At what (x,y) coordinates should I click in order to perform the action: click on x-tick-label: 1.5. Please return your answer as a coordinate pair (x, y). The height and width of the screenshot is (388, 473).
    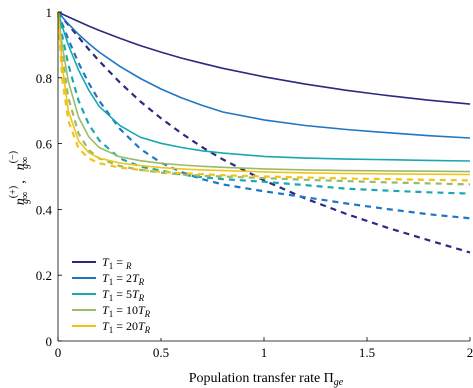
    Looking at the image, I should click on (367, 352).